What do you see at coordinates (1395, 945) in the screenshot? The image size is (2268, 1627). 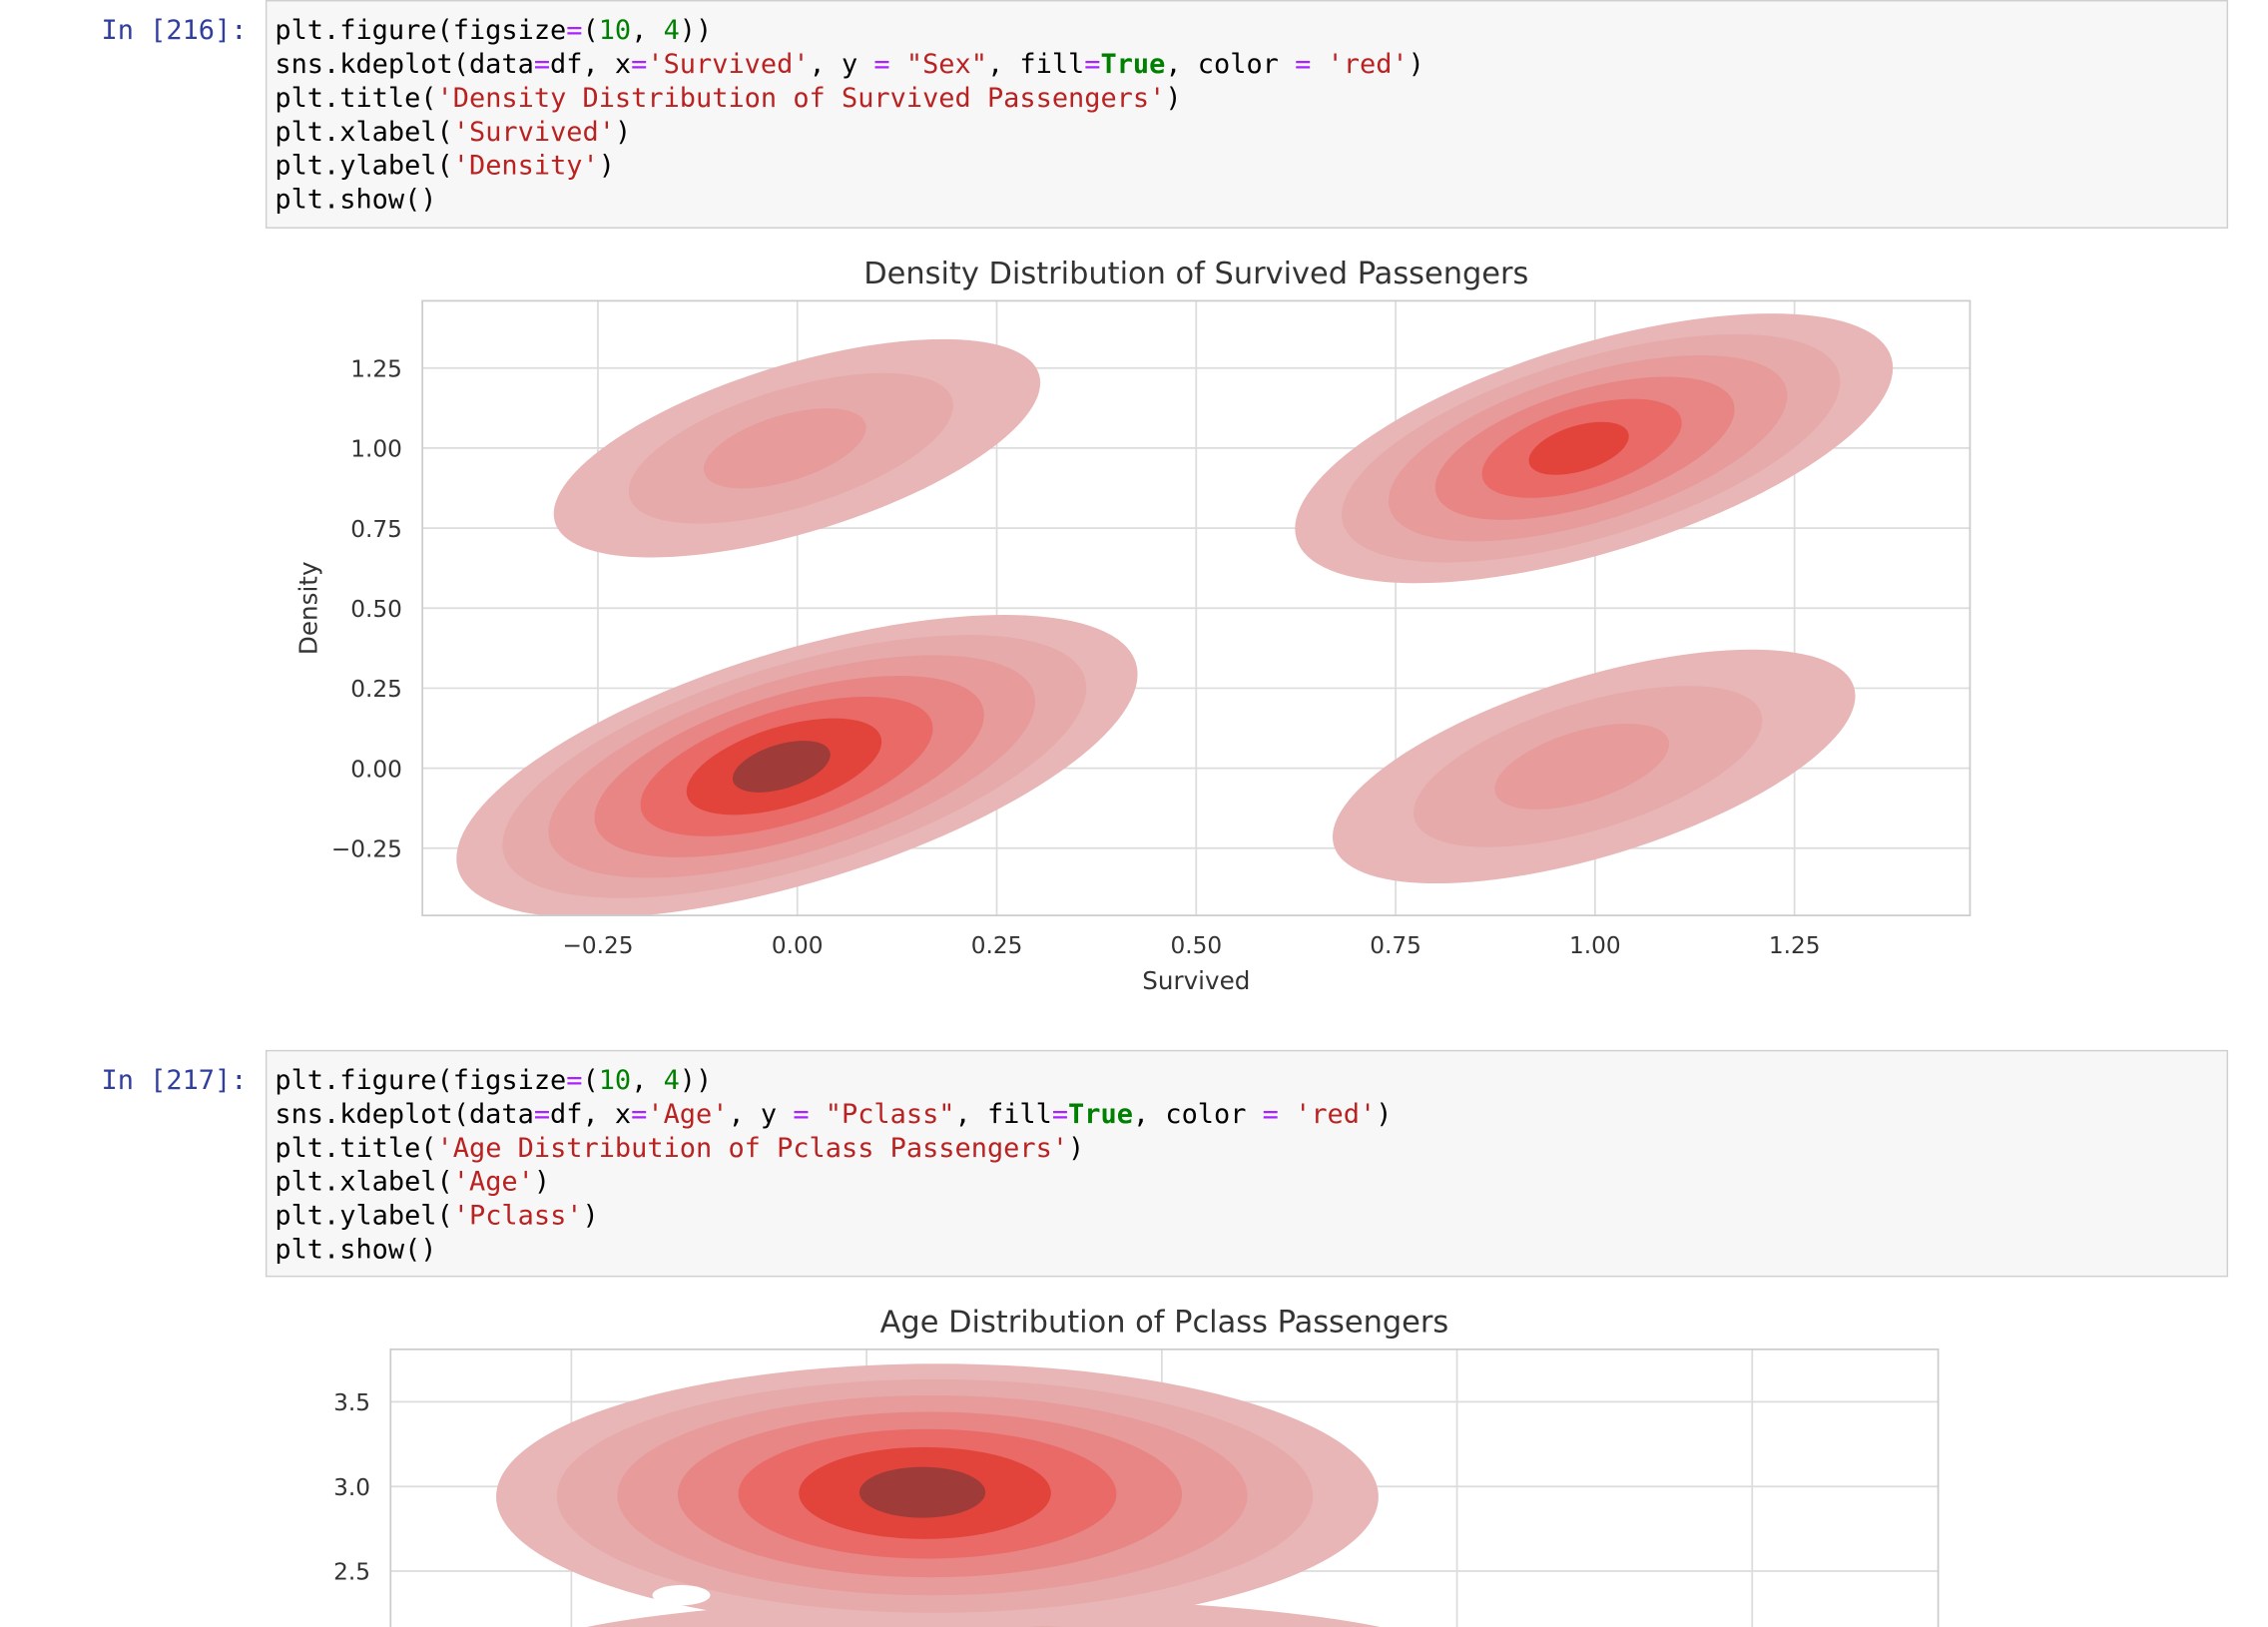 I see `x-tick-label: 0.75` at bounding box center [1395, 945].